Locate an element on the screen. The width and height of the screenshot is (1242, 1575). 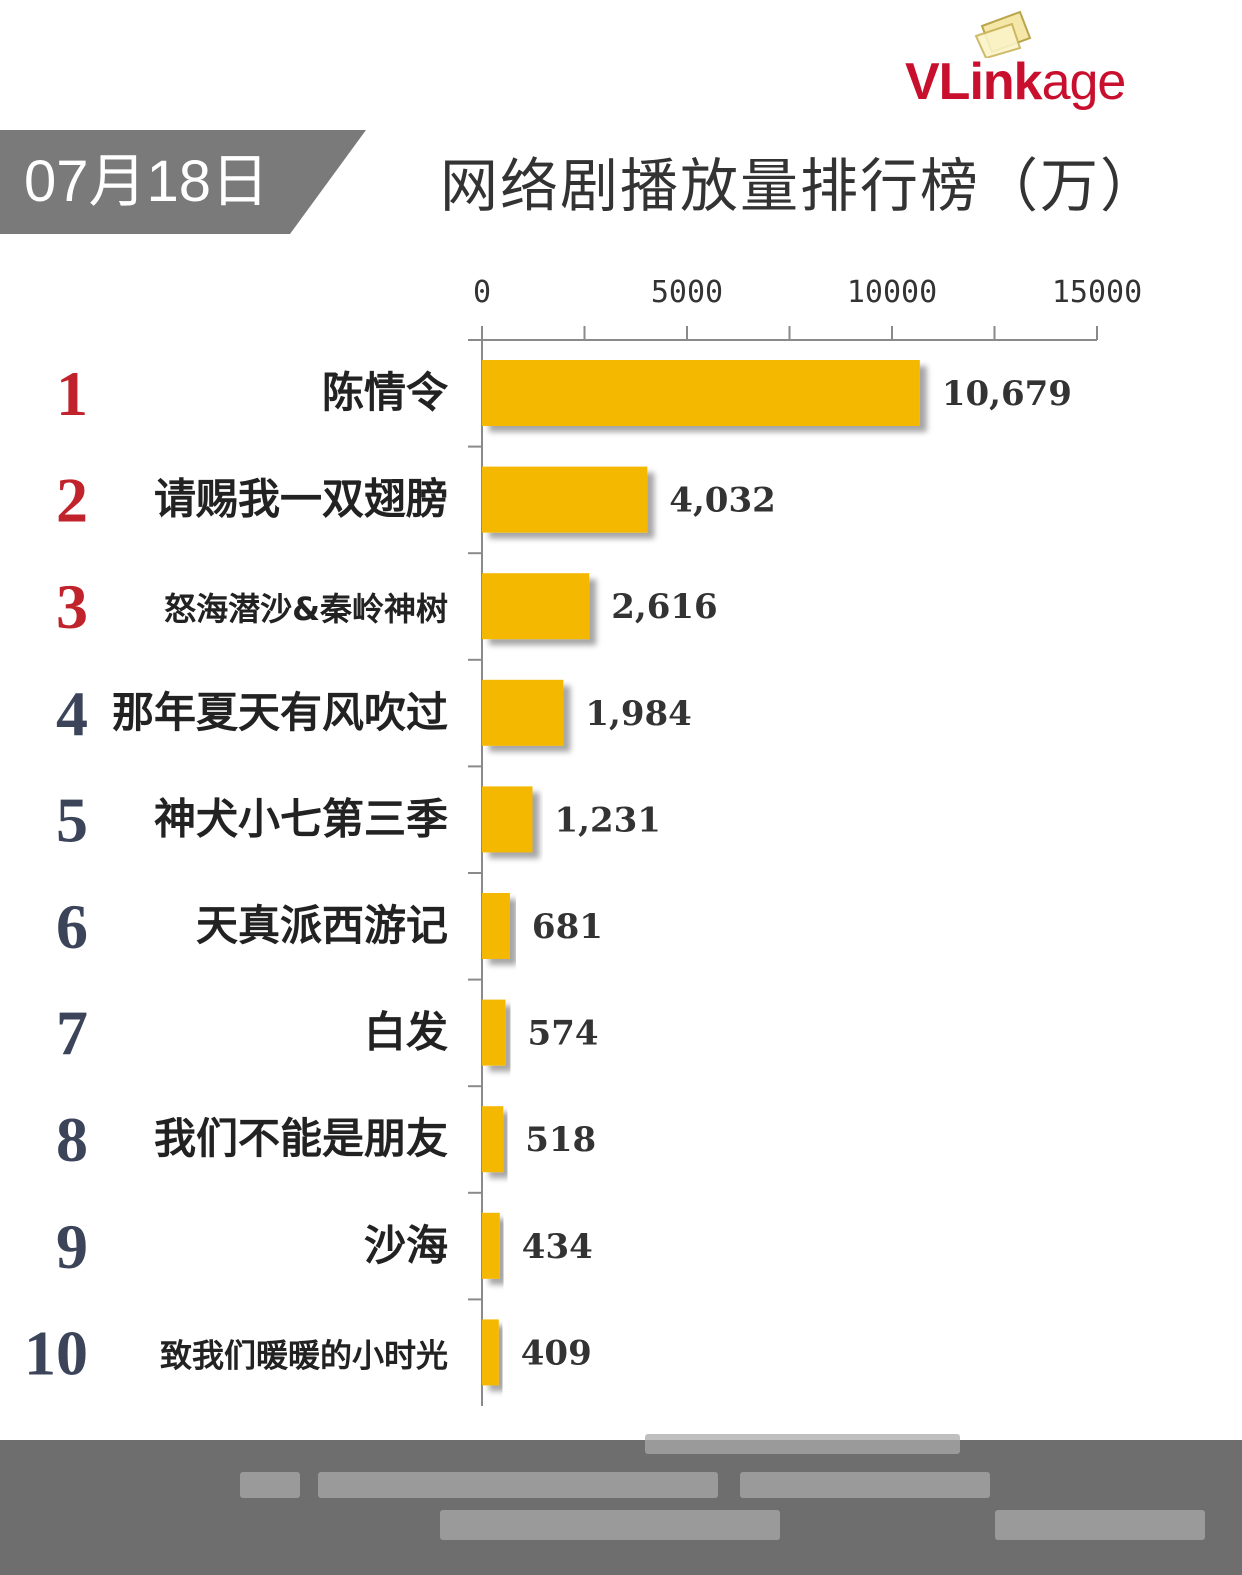
category-label: 陈情令 is located at coordinates (385, 392).